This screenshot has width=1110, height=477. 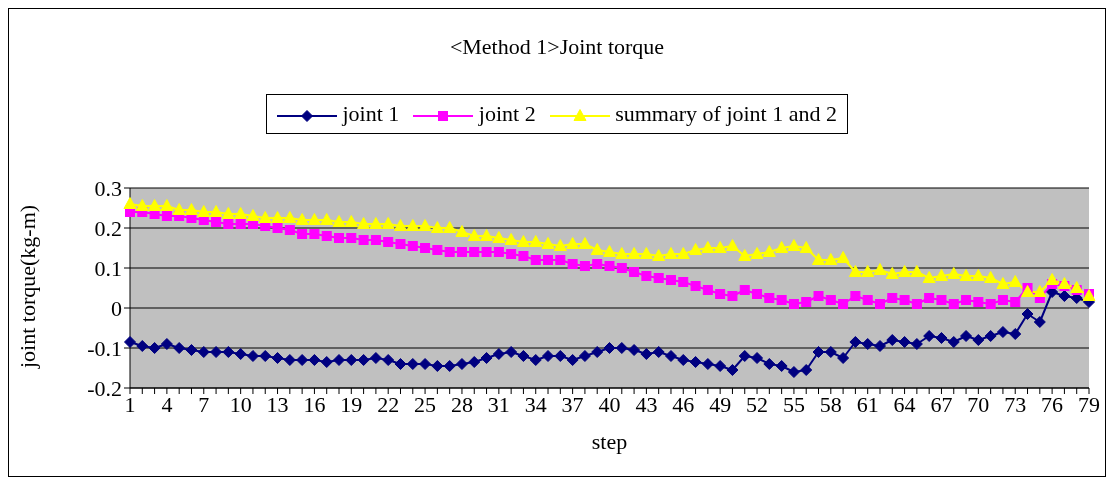 What do you see at coordinates (978, 404) in the screenshot?
I see `x-tick-label: 70` at bounding box center [978, 404].